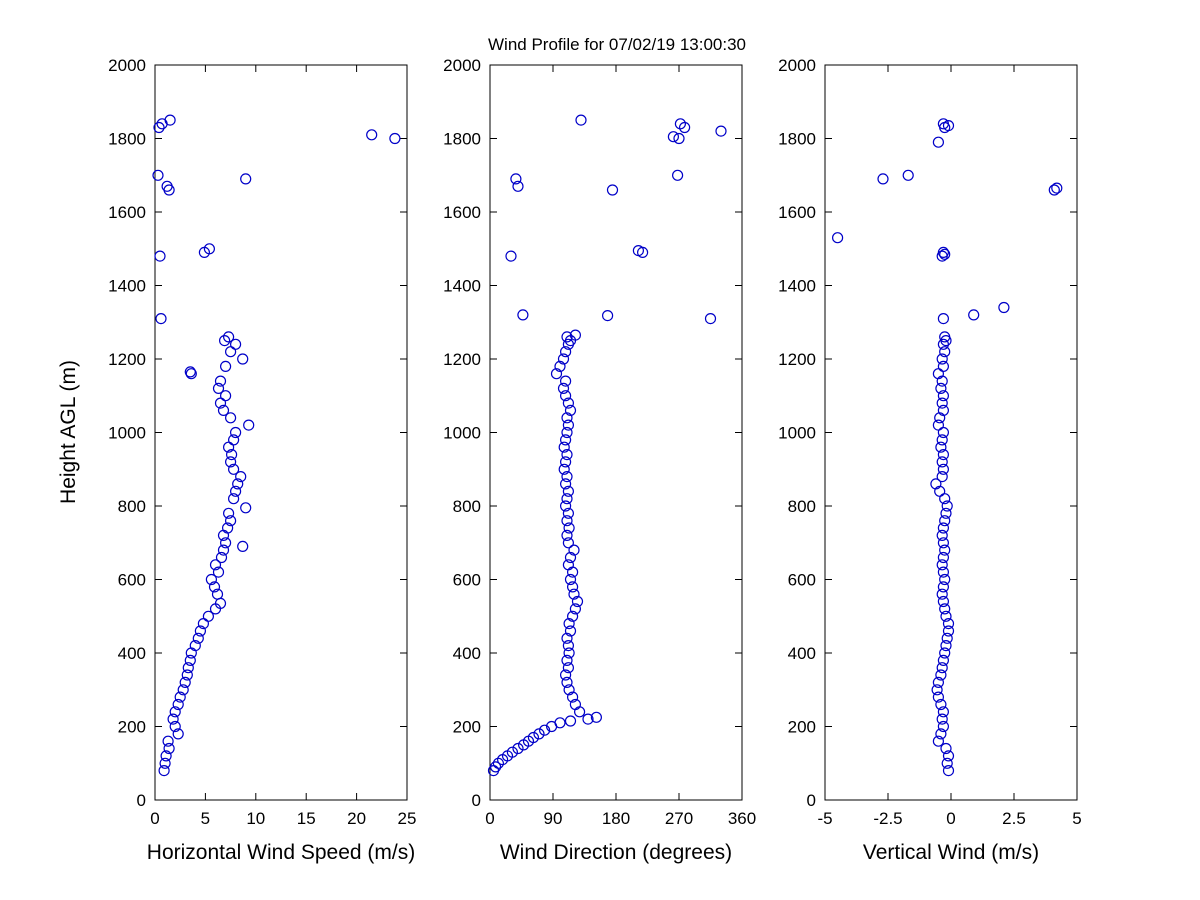 This screenshot has height=900, width=1200. Describe the element at coordinates (797, 65) in the screenshot. I see `y-tick-label: 2000` at that location.